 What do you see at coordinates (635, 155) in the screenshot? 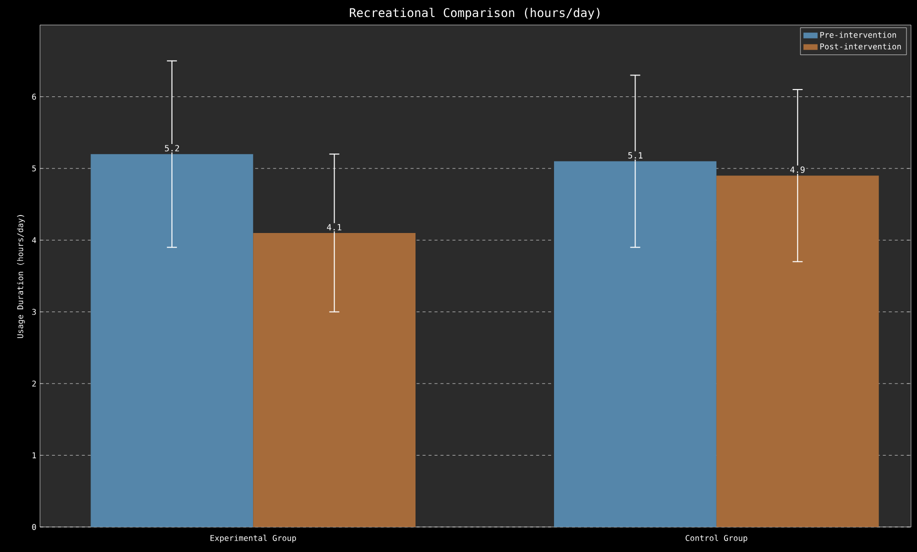
I see `data-label: 5.1` at bounding box center [635, 155].